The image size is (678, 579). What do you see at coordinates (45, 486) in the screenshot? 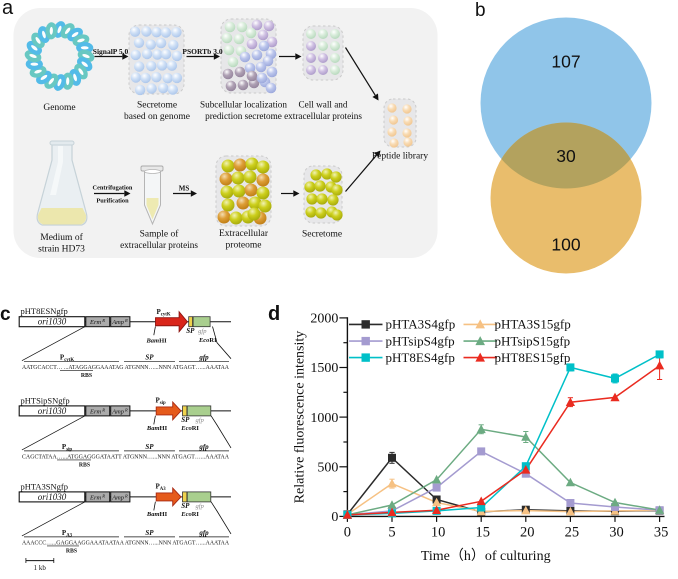
I see `svg-text: pHTA3SNgfp` at bounding box center [45, 486].